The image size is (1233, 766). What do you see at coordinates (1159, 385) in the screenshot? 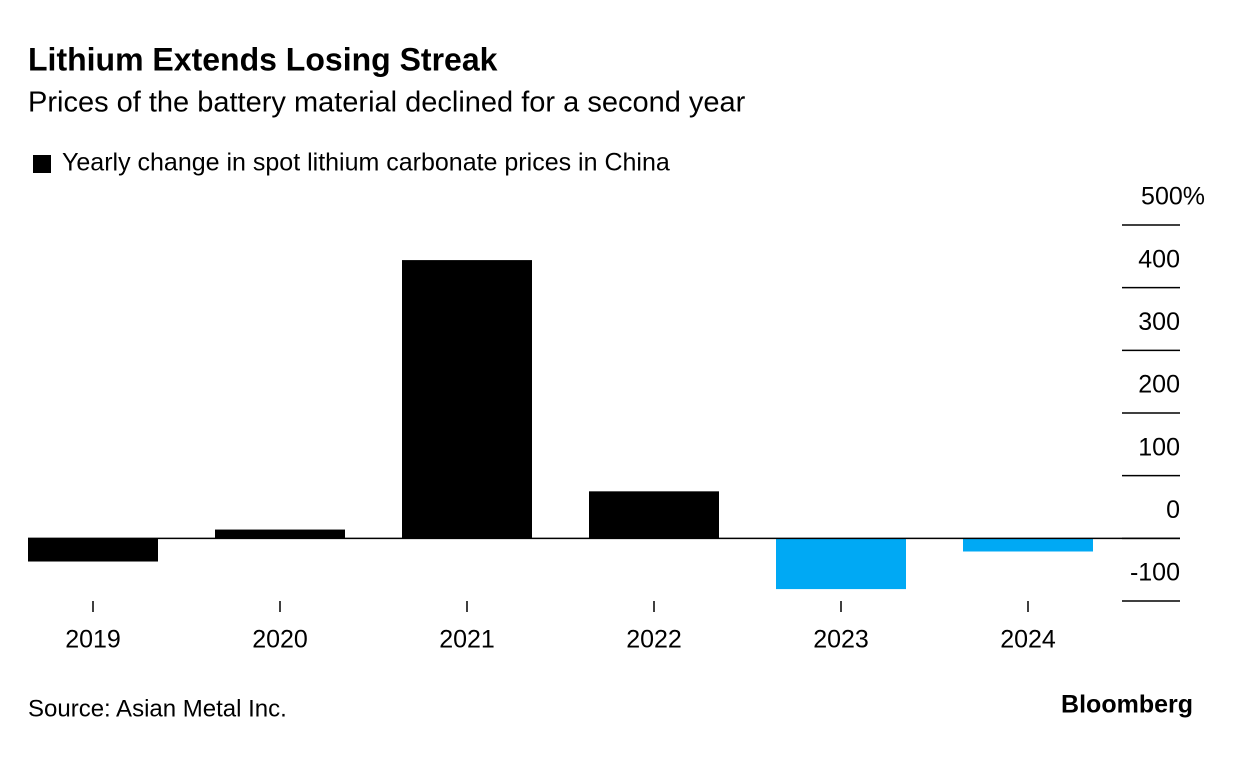
I see `y-tick-label: 200` at bounding box center [1159, 385].